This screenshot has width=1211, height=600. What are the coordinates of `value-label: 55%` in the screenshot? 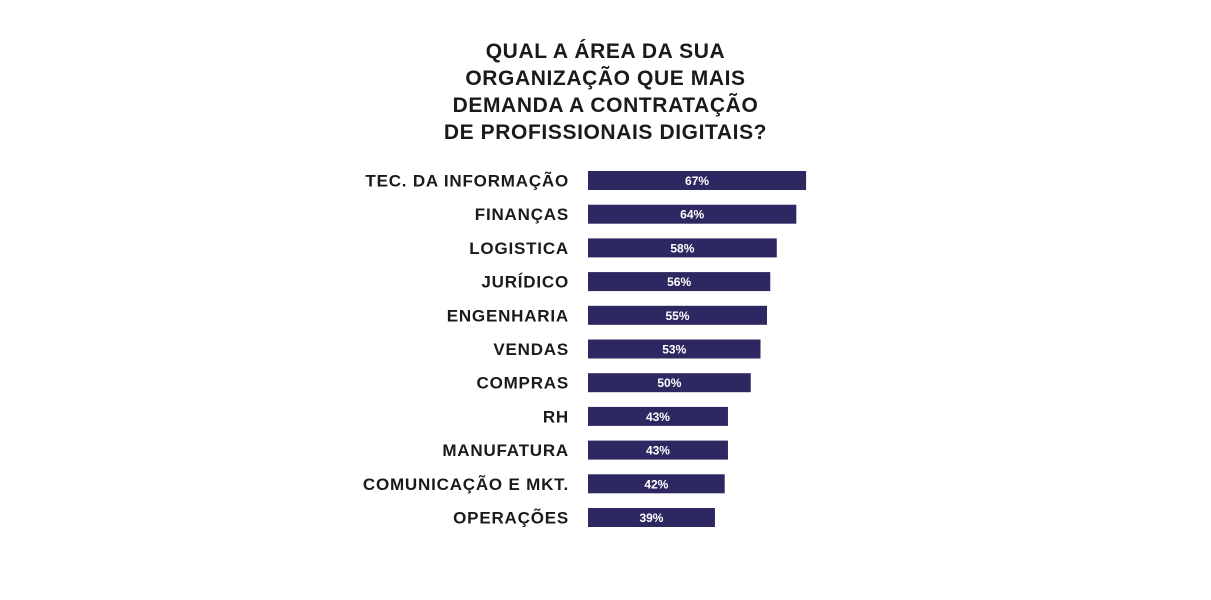 It's located at (677, 316).